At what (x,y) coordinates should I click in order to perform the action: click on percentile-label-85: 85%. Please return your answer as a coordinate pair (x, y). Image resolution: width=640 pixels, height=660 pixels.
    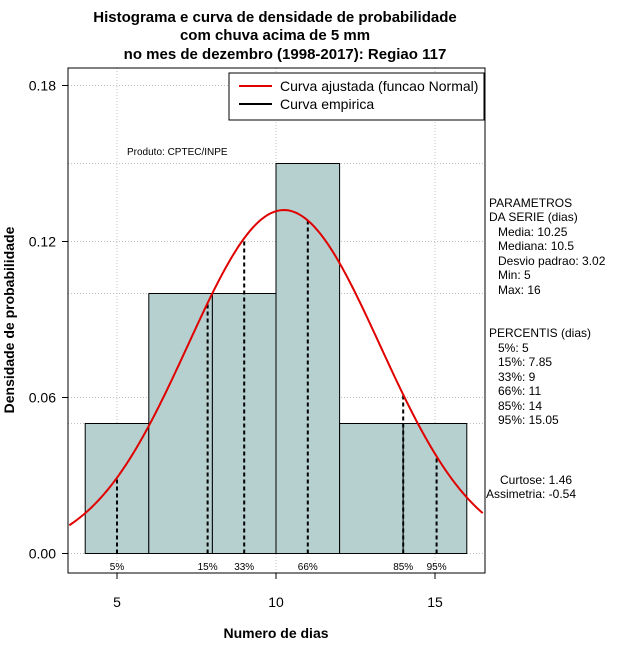
    Looking at the image, I should click on (403, 567).